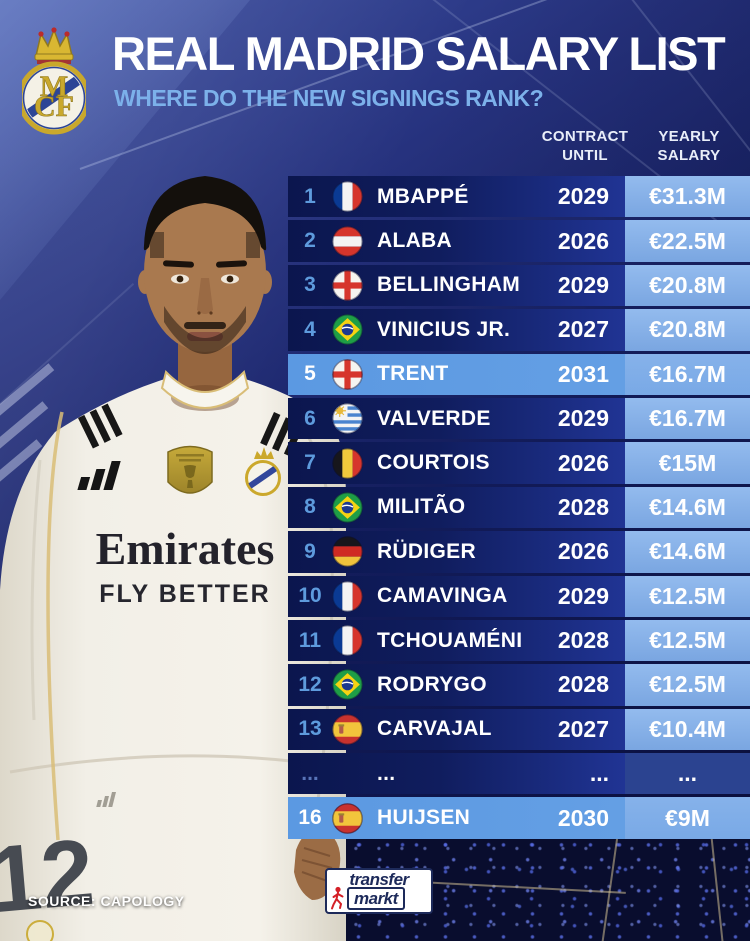  Describe the element at coordinates (310, 596) in the screenshot. I see `rank-cell: 10` at that location.